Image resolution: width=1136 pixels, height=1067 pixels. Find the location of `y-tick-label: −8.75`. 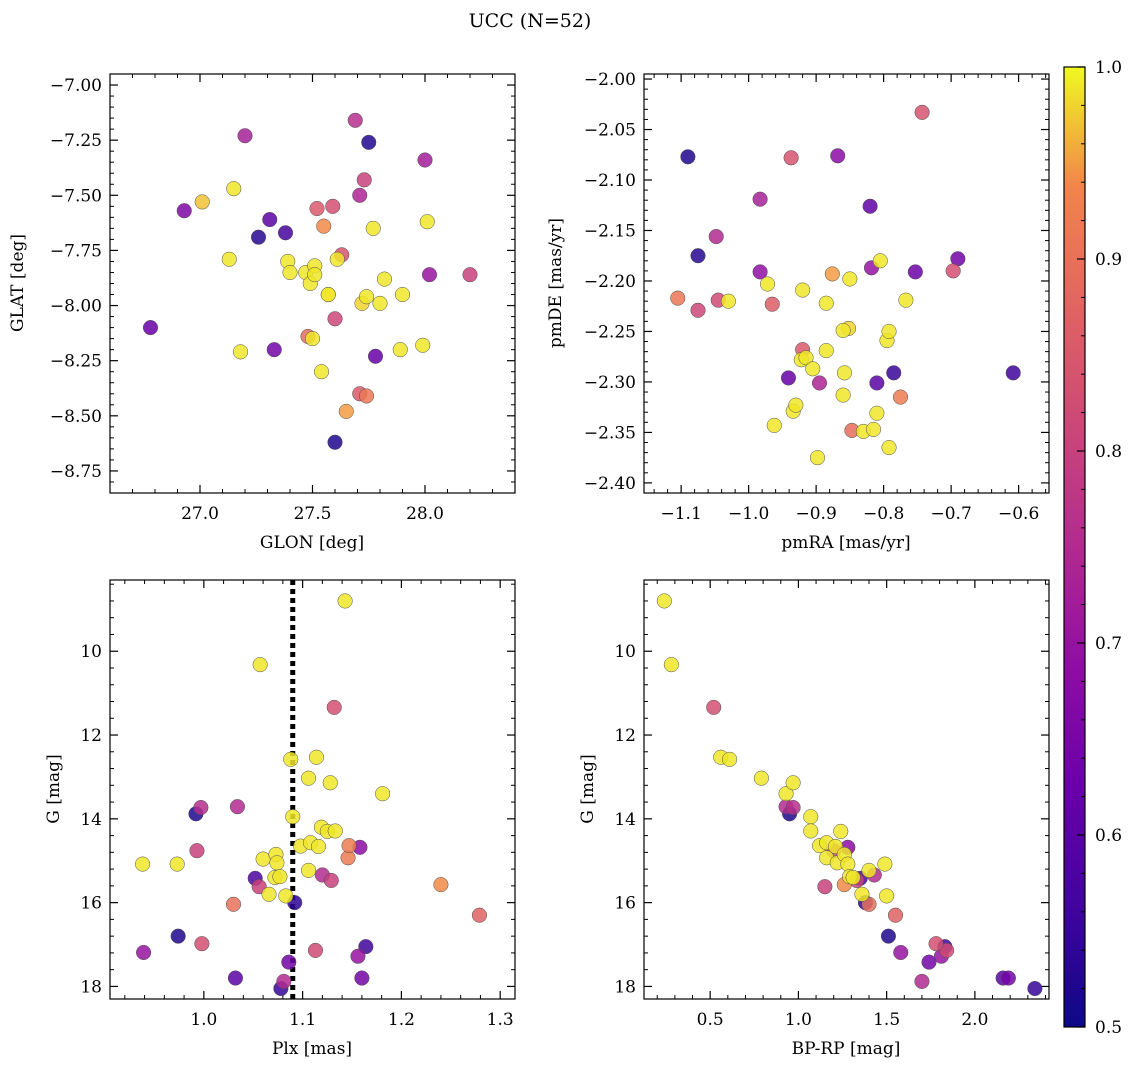

y-tick-label: −8.75 is located at coordinates (76, 472).